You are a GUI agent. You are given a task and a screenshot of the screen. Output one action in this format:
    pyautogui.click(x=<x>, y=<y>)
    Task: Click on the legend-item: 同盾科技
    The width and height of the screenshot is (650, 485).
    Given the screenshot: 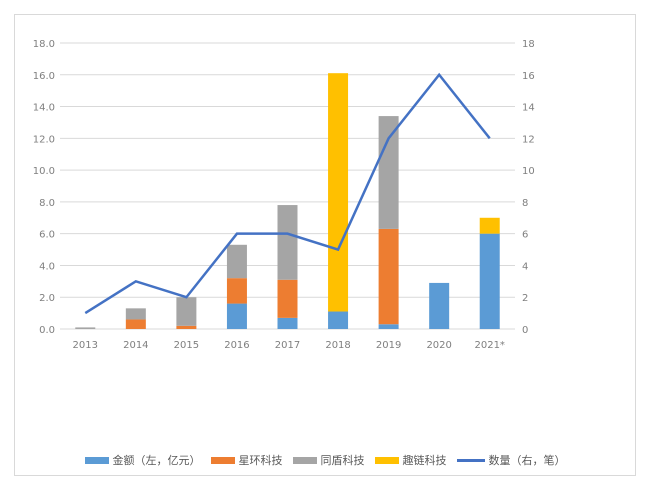 What is the action you would take?
    pyautogui.click(x=328, y=460)
    